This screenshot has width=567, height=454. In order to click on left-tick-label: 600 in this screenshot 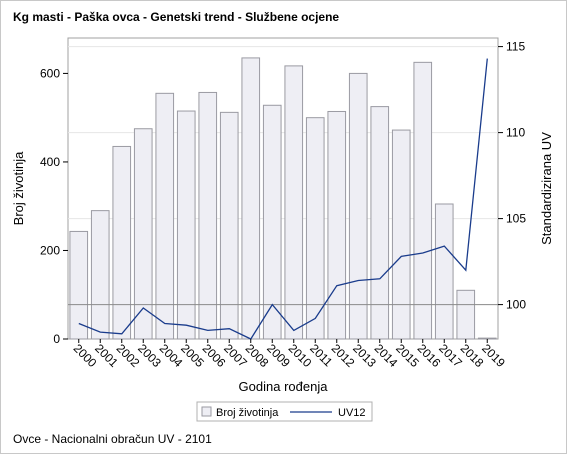, I will do `click(50, 73)`.